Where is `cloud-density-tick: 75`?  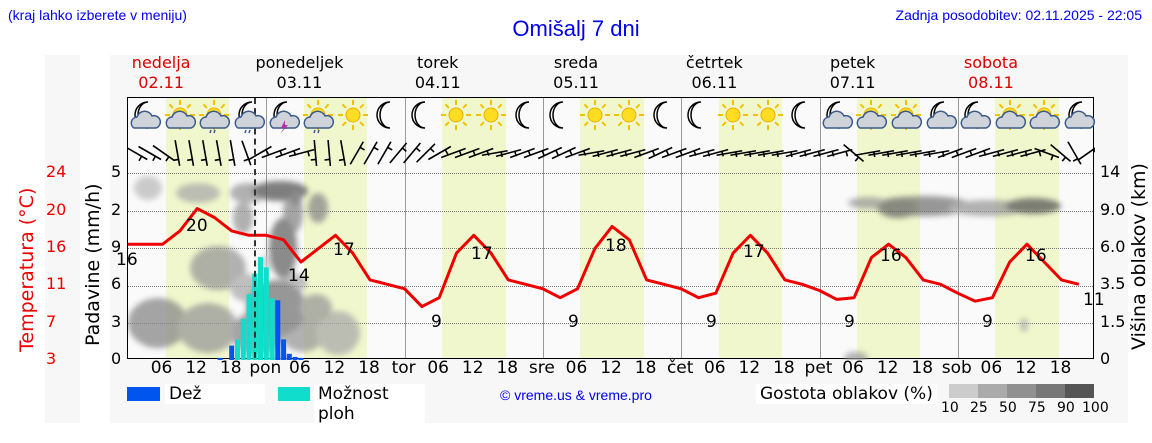 cloud-density-tick: 75 is located at coordinates (1037, 408).